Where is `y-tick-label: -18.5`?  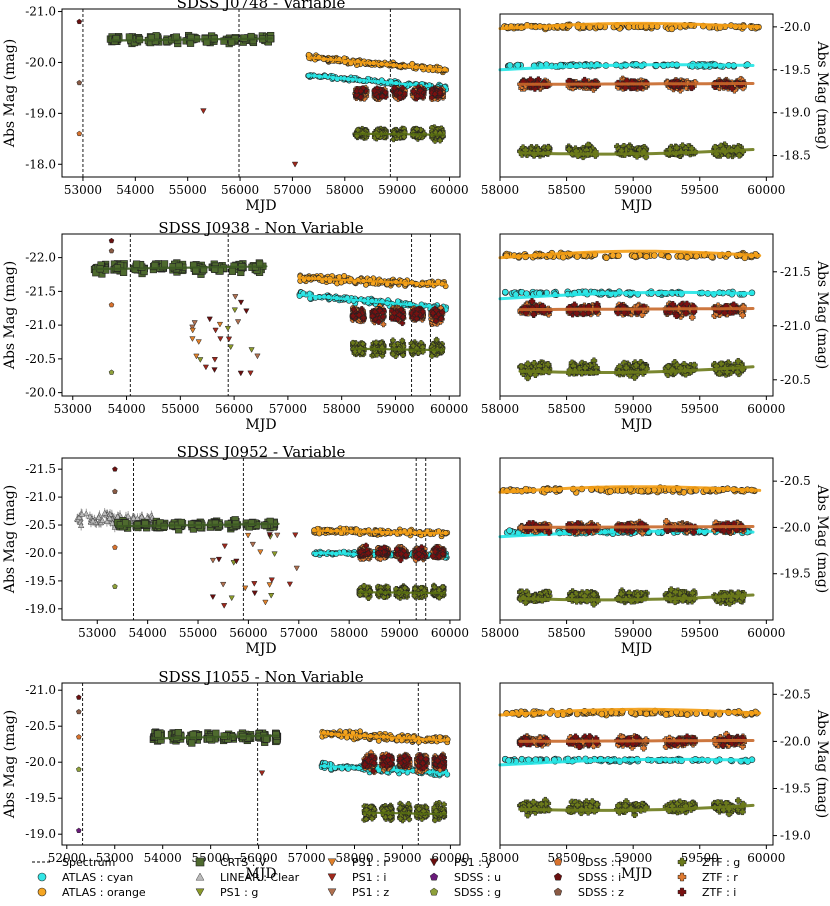
y-tick-label: -18.5 is located at coordinates (795, 156).